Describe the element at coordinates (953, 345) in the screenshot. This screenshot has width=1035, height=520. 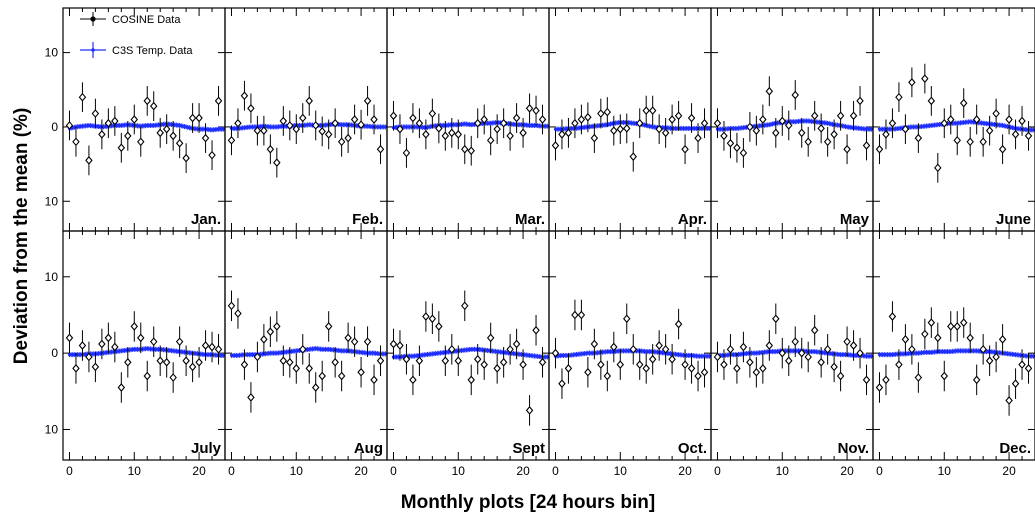
I see `panel-frame` at that location.